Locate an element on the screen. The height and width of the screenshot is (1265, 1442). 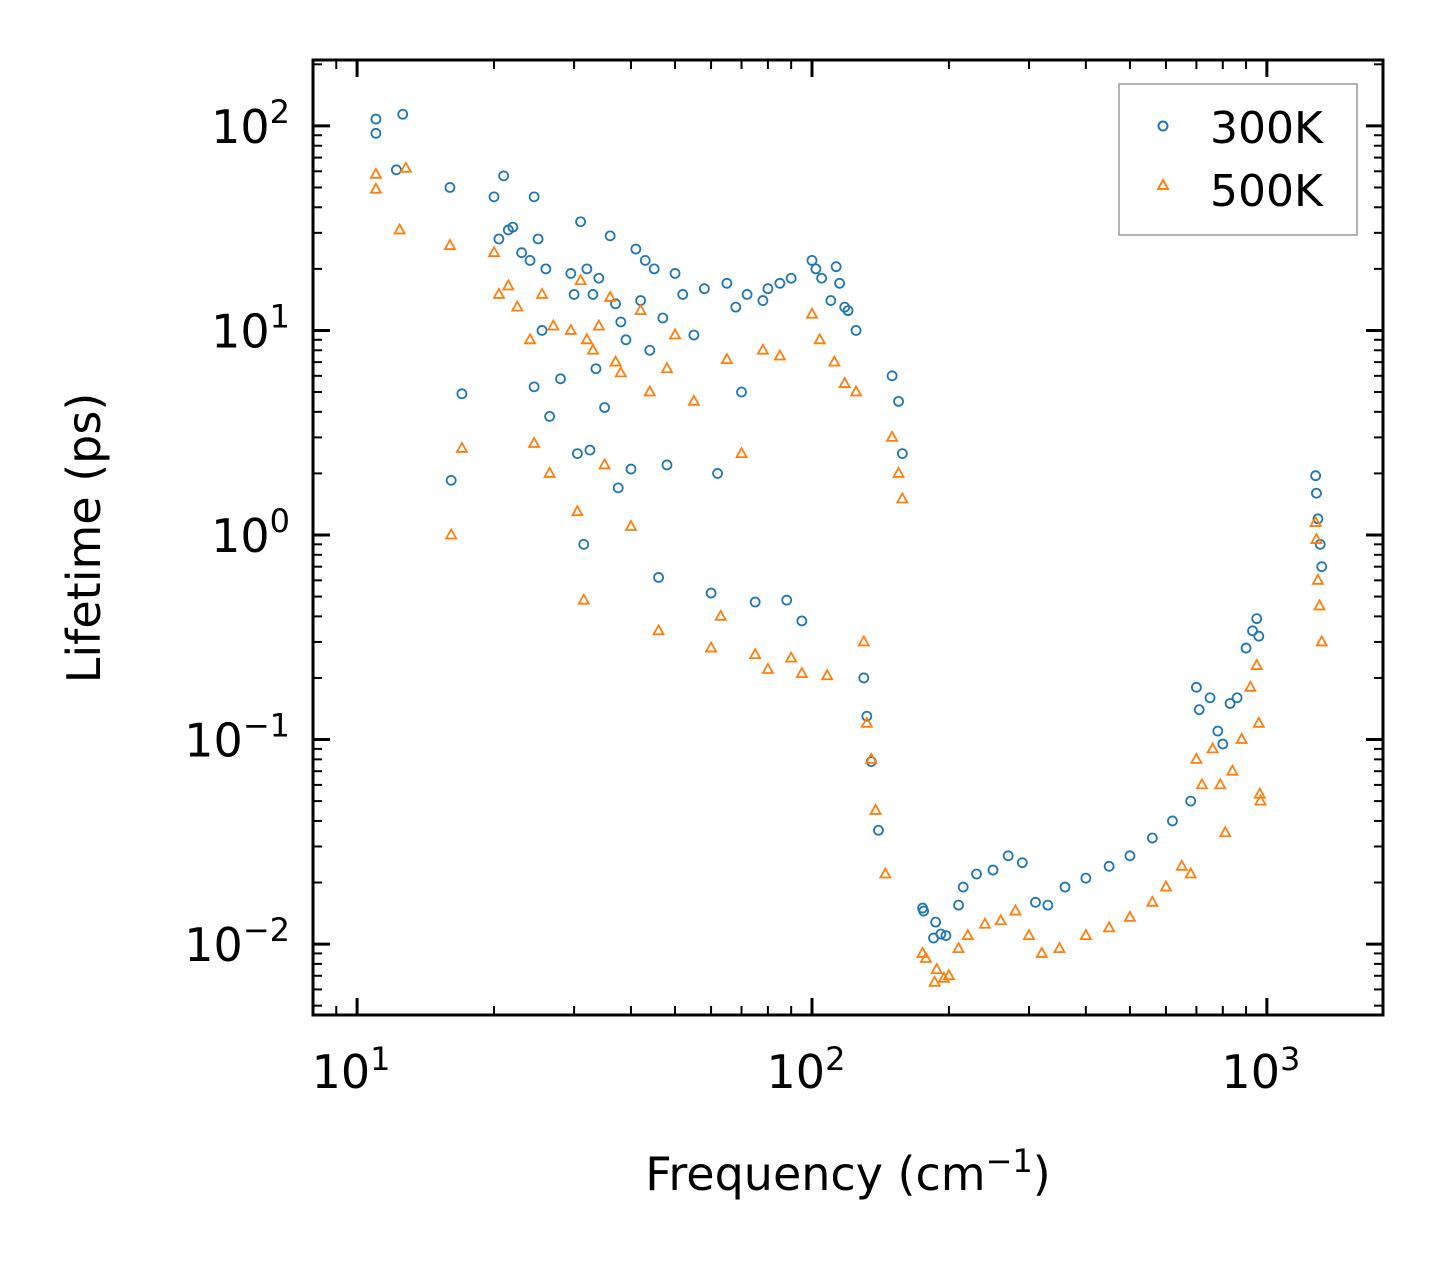
y-tick-label: 10⁻² is located at coordinates (237, 941).